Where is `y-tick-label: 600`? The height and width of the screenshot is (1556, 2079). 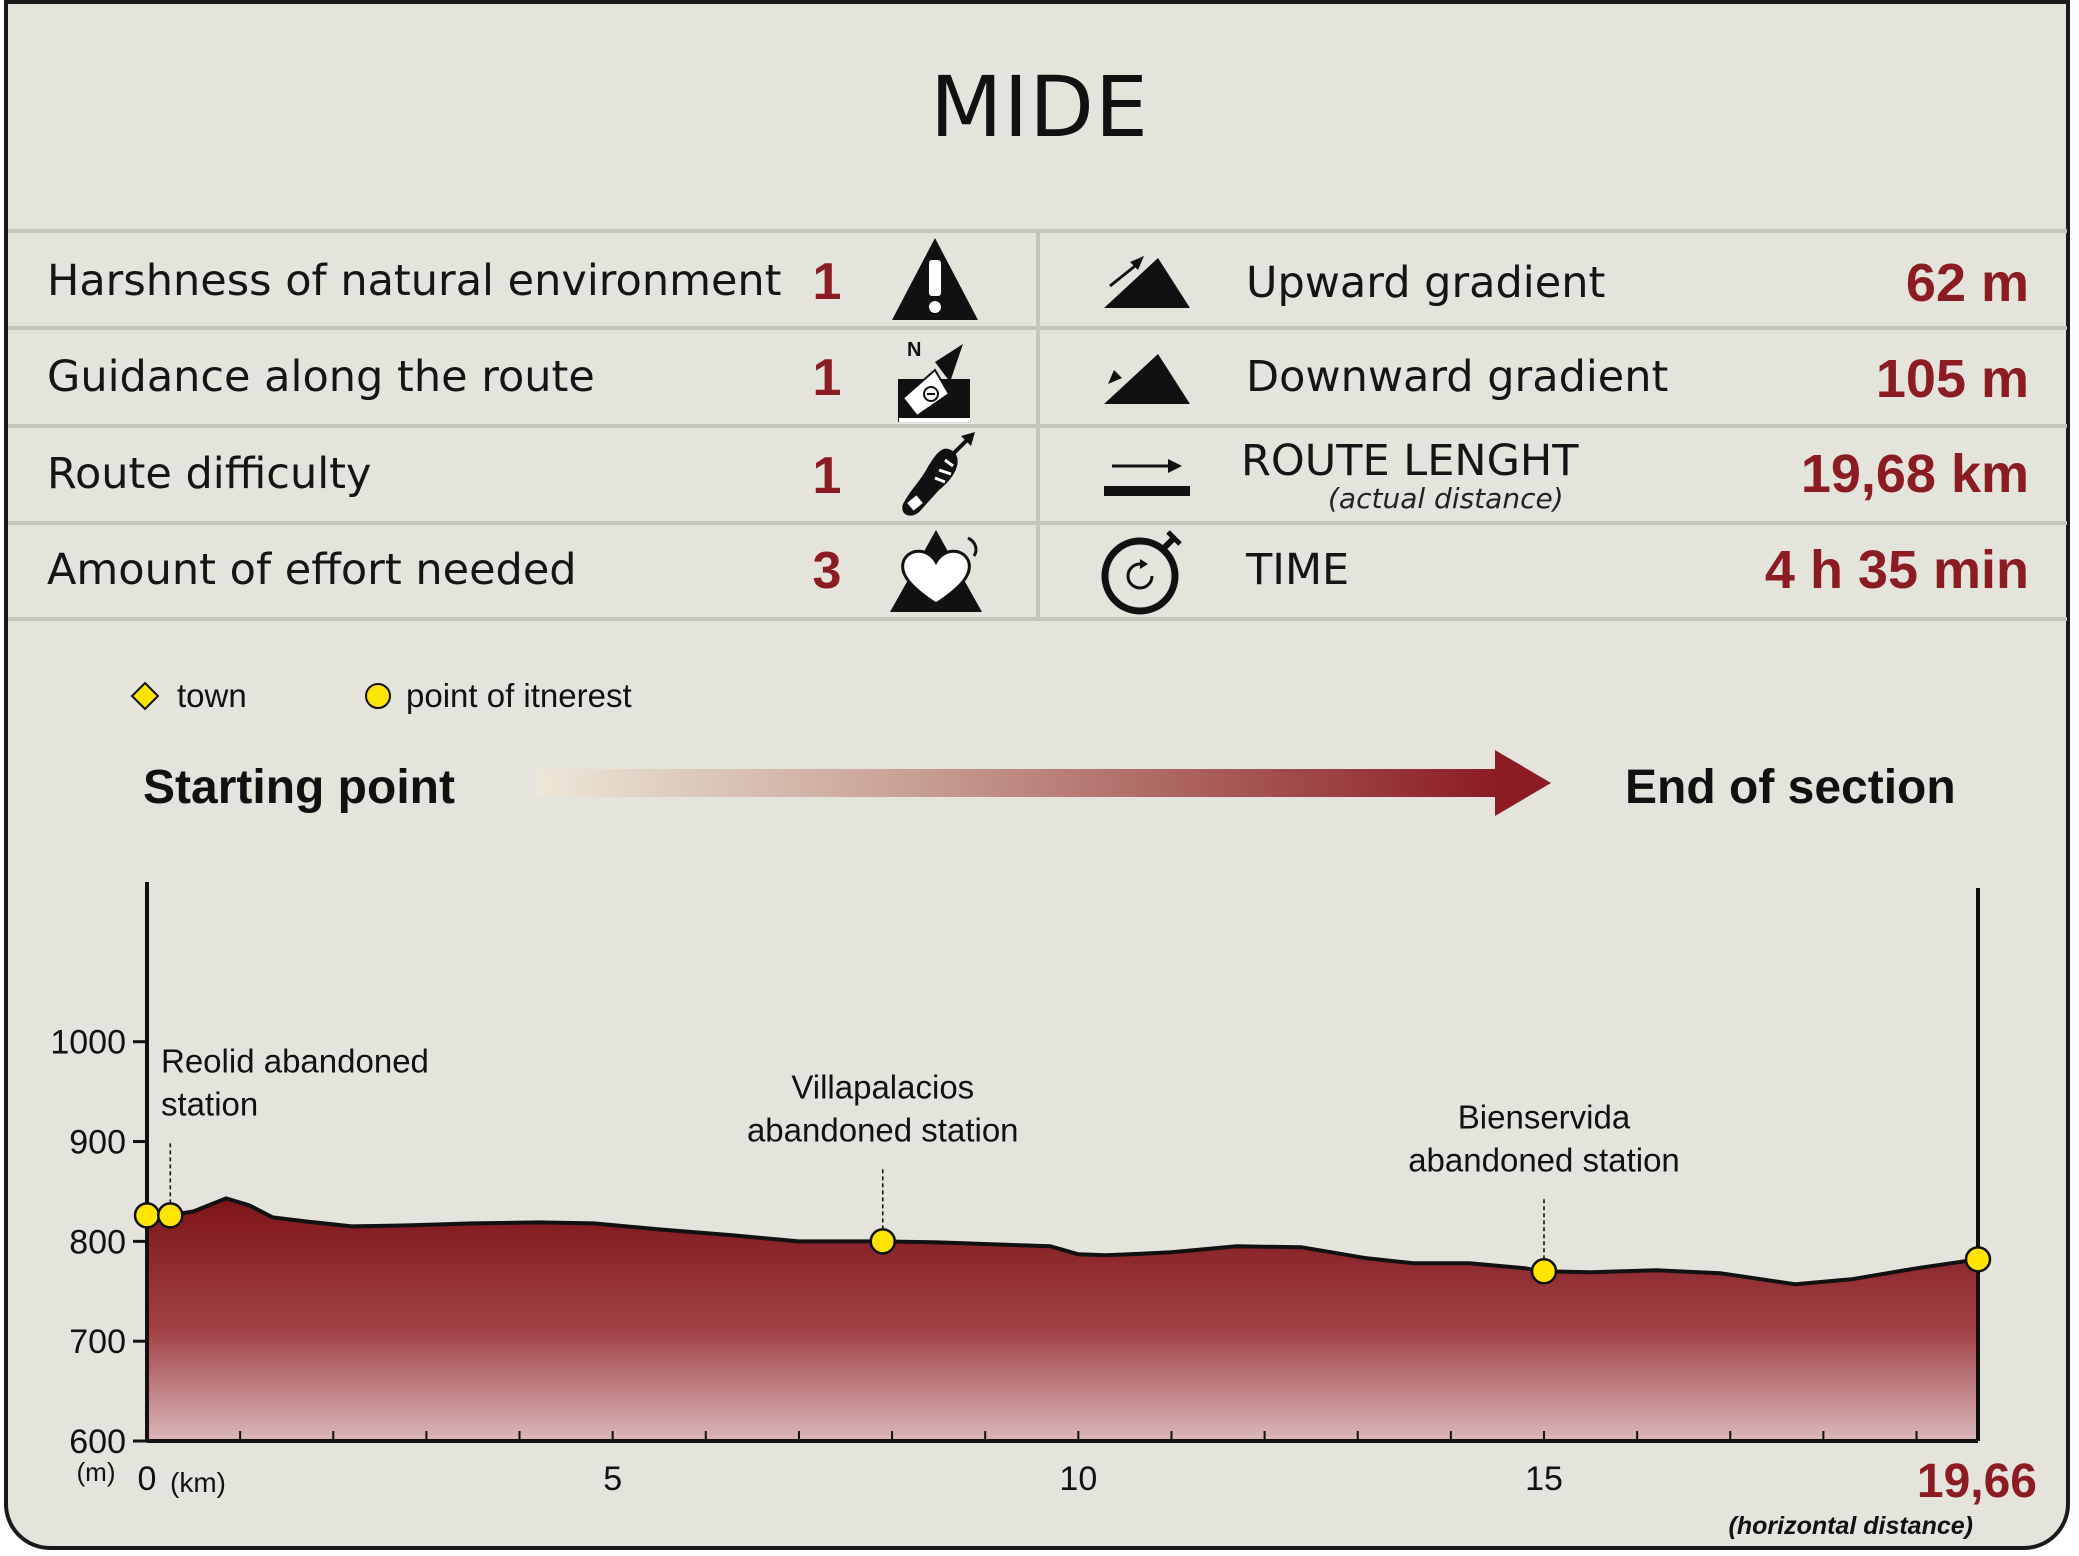 y-tick-label: 600 is located at coordinates (97, 1442).